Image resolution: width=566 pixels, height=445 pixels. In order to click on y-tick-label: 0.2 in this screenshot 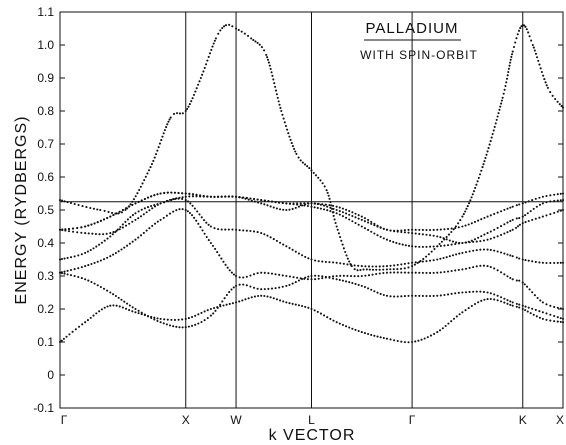, I will do `click(45, 309)`.